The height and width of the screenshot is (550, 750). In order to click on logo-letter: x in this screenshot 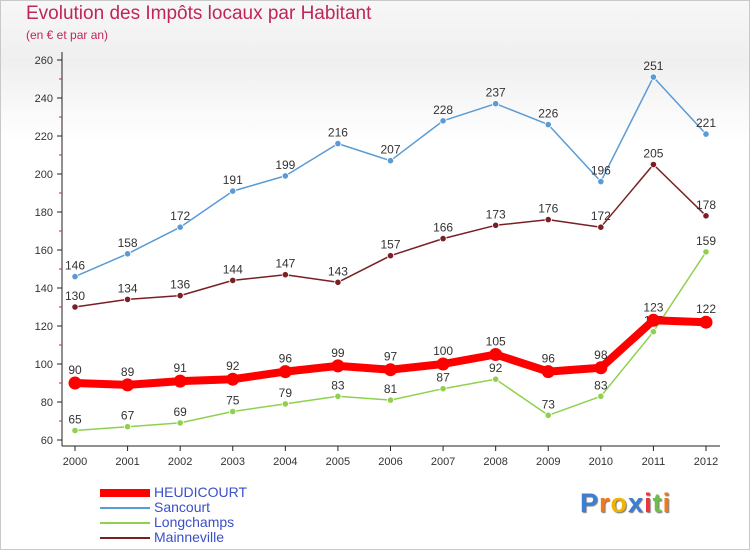, I will do `click(636, 503)`.